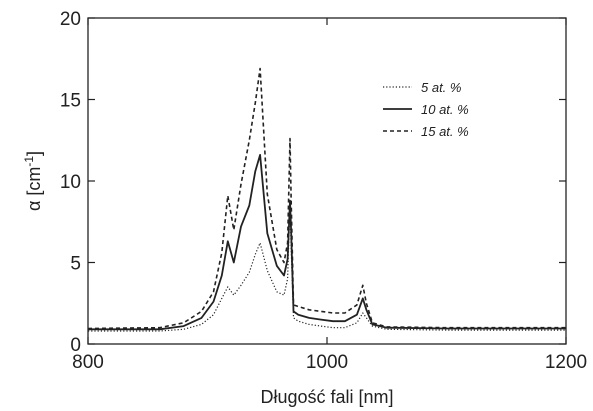 The image size is (593, 411). What do you see at coordinates (70, 182) in the screenshot?
I see `y-tick-label: 10` at bounding box center [70, 182].